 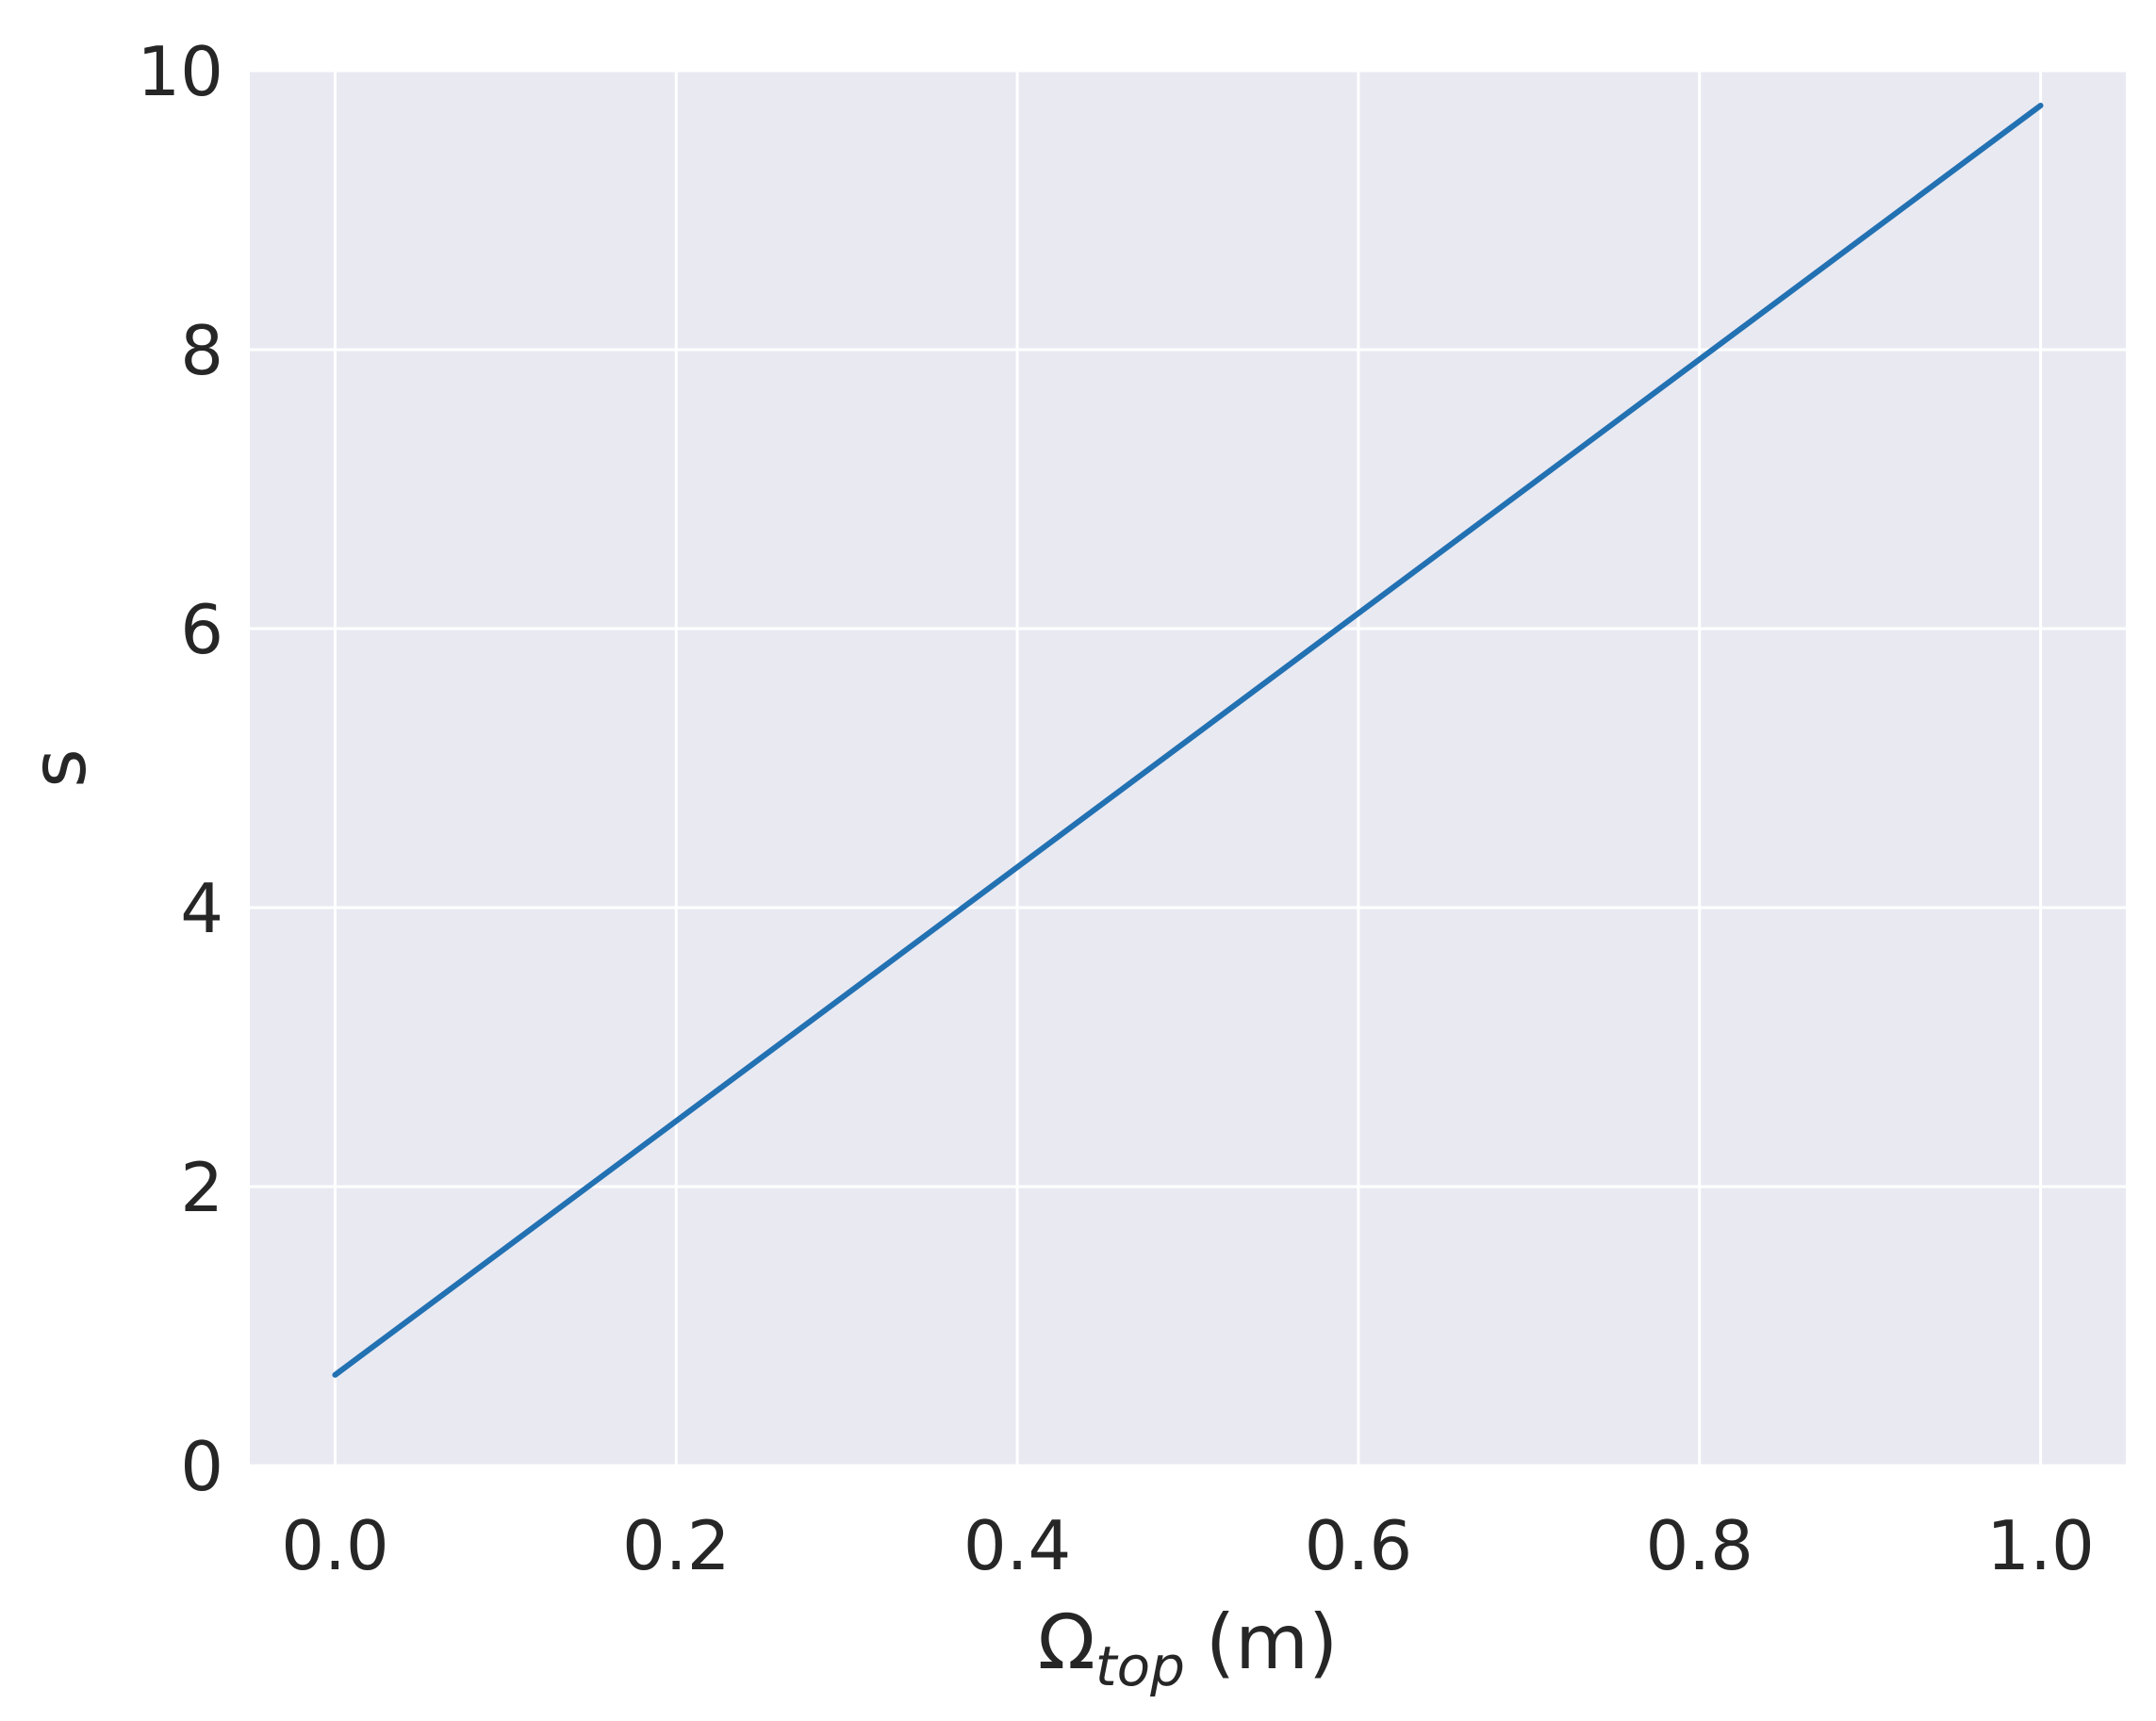 I want to click on x-axis-label-unit: (m), so click(x=1272, y=1642).